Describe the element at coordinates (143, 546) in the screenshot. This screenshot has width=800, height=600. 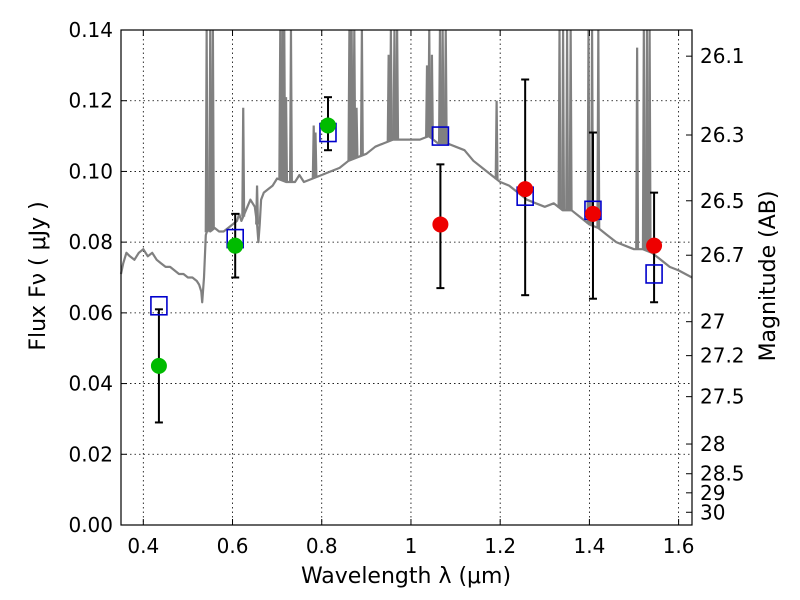
I see `x-tick-label: 0.4` at that location.